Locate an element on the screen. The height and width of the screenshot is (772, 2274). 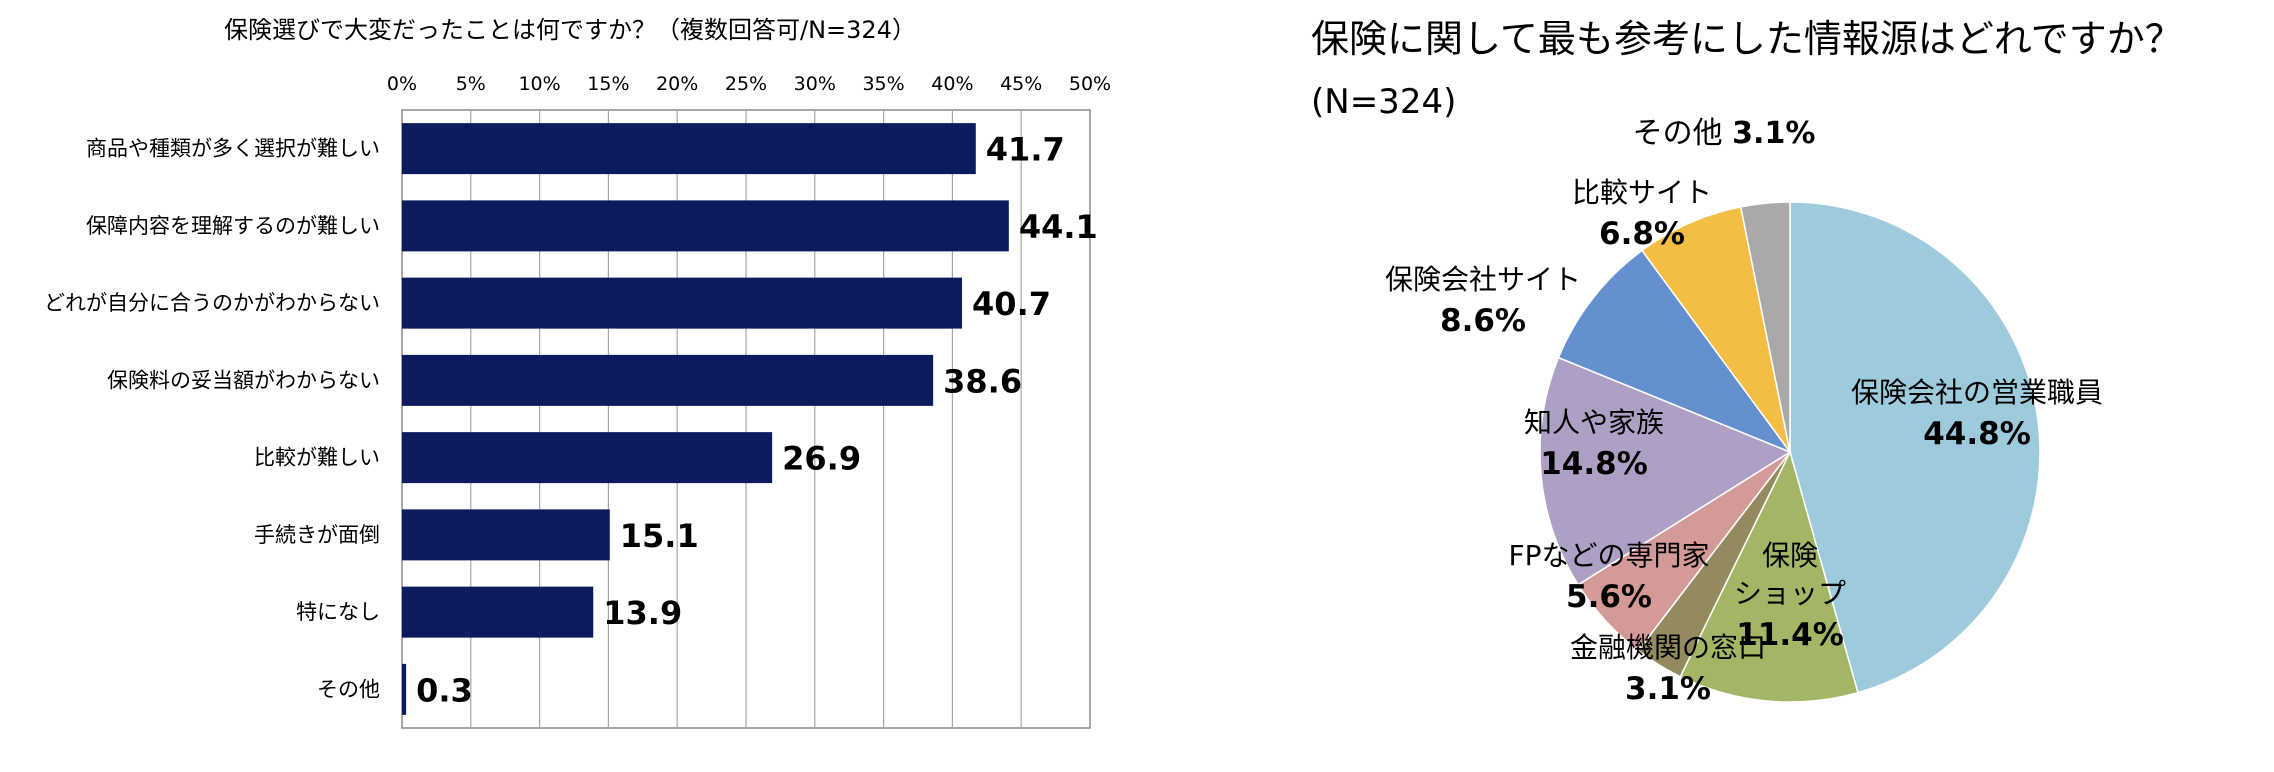
pie-slice-name: 保険会社の営業職員 is located at coordinates (1977, 392).